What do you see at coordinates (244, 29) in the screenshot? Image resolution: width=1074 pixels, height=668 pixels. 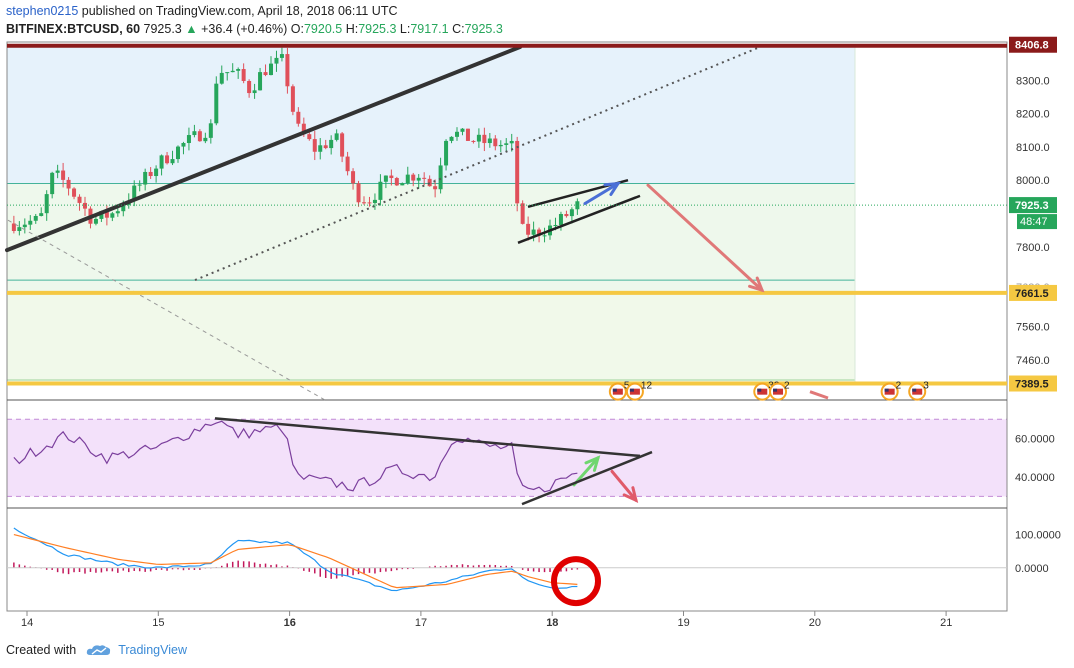 I see `change-value: +36.4 (+0.46%)` at bounding box center [244, 29].